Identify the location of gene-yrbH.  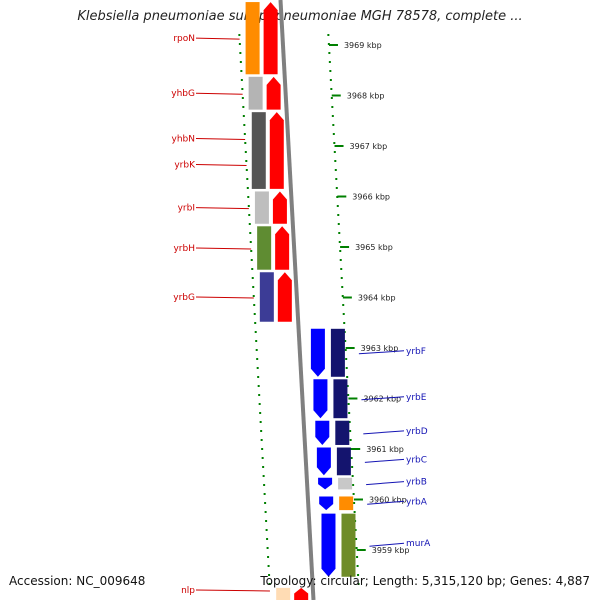
(273, 248).